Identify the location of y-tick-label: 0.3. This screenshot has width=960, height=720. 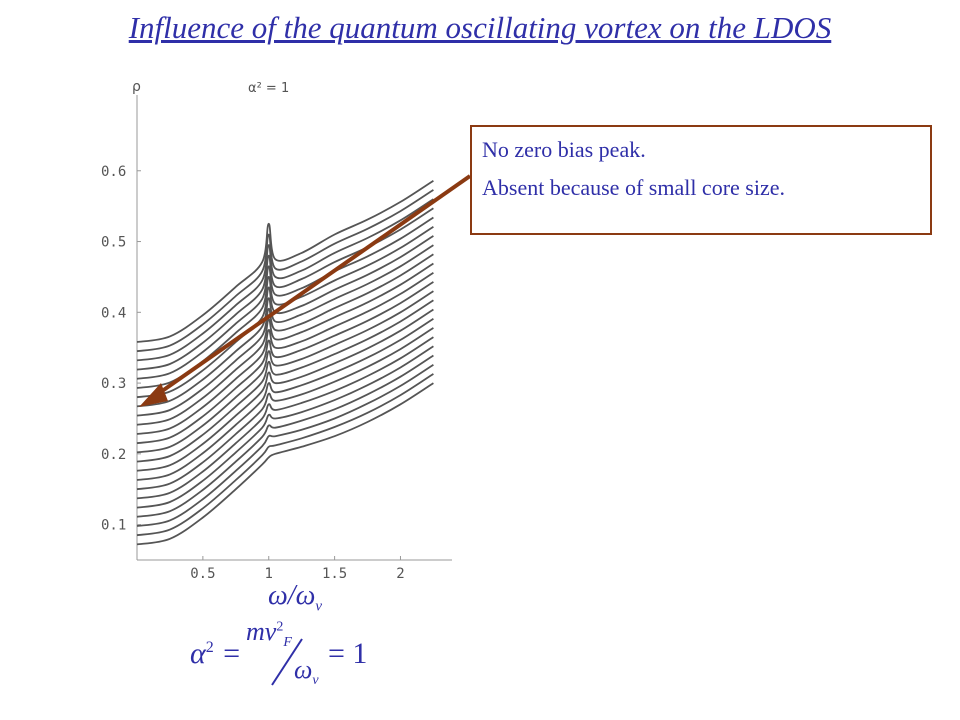
(113, 384).